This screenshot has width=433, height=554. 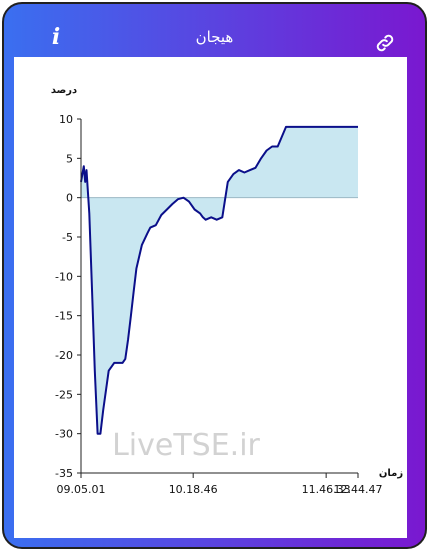 I want to click on y-tick-label: 10, so click(x=66, y=119).